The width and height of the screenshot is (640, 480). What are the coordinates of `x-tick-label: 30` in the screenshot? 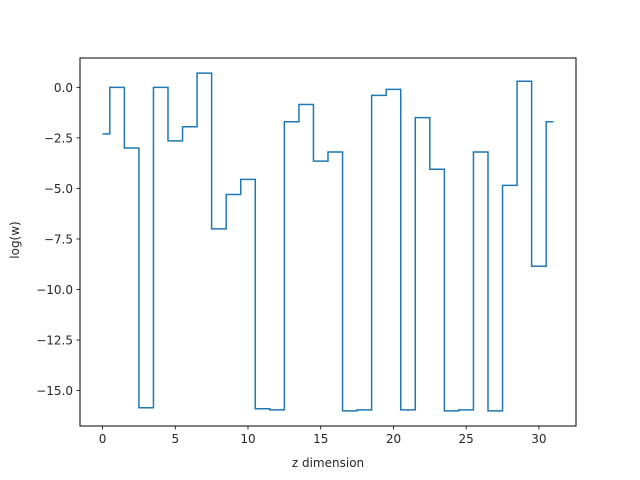 It's located at (538, 439).